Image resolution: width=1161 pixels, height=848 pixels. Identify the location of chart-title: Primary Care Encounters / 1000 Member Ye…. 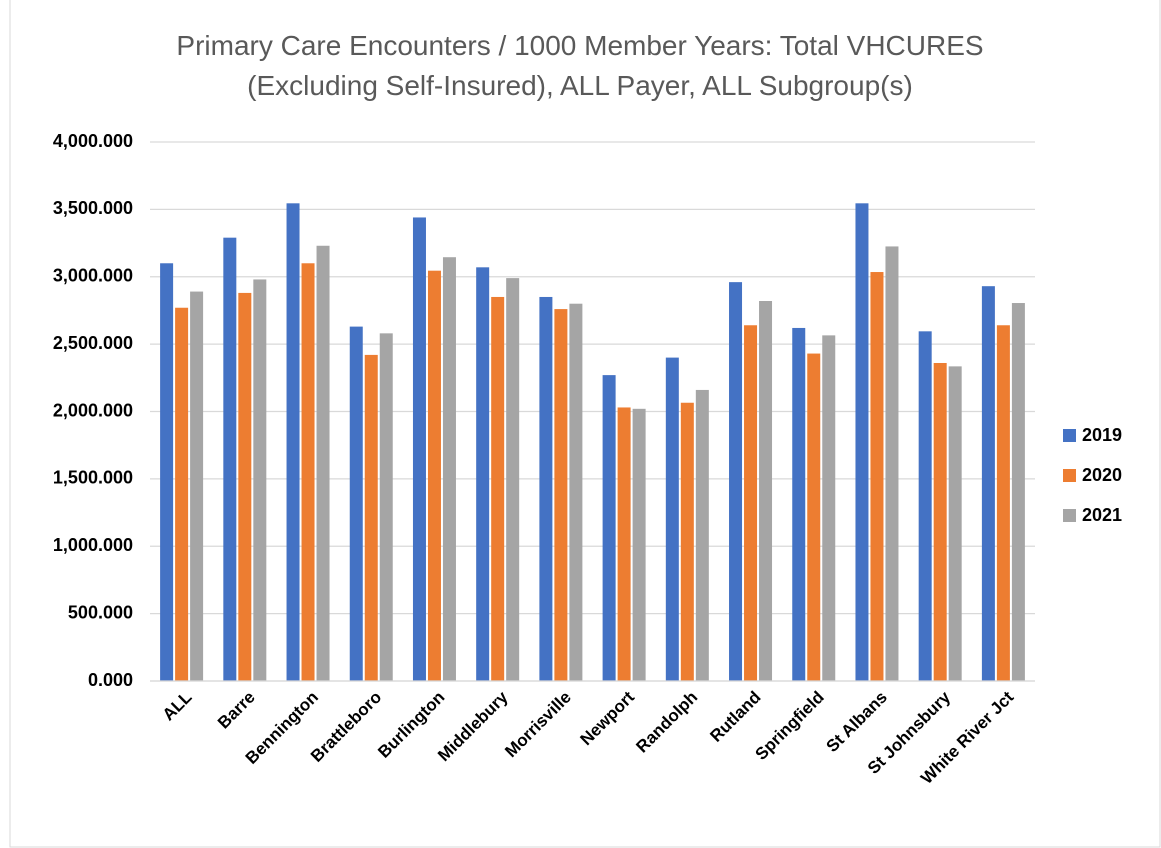
(580, 65).